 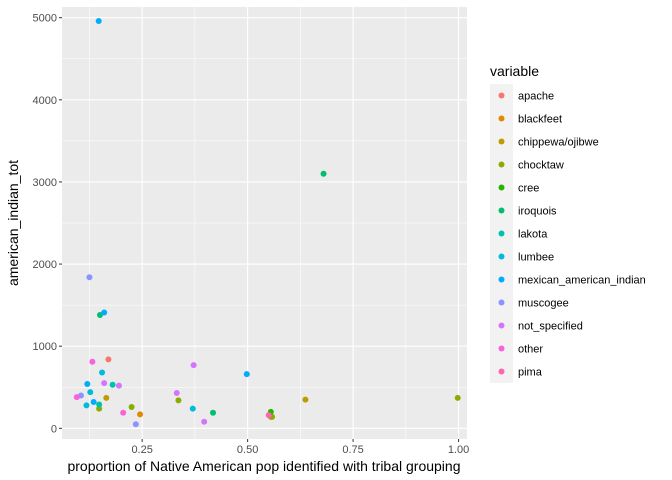 I want to click on x-axis-ticks: 0.25 0.50 0.75 1.00, so click(x=300, y=447).